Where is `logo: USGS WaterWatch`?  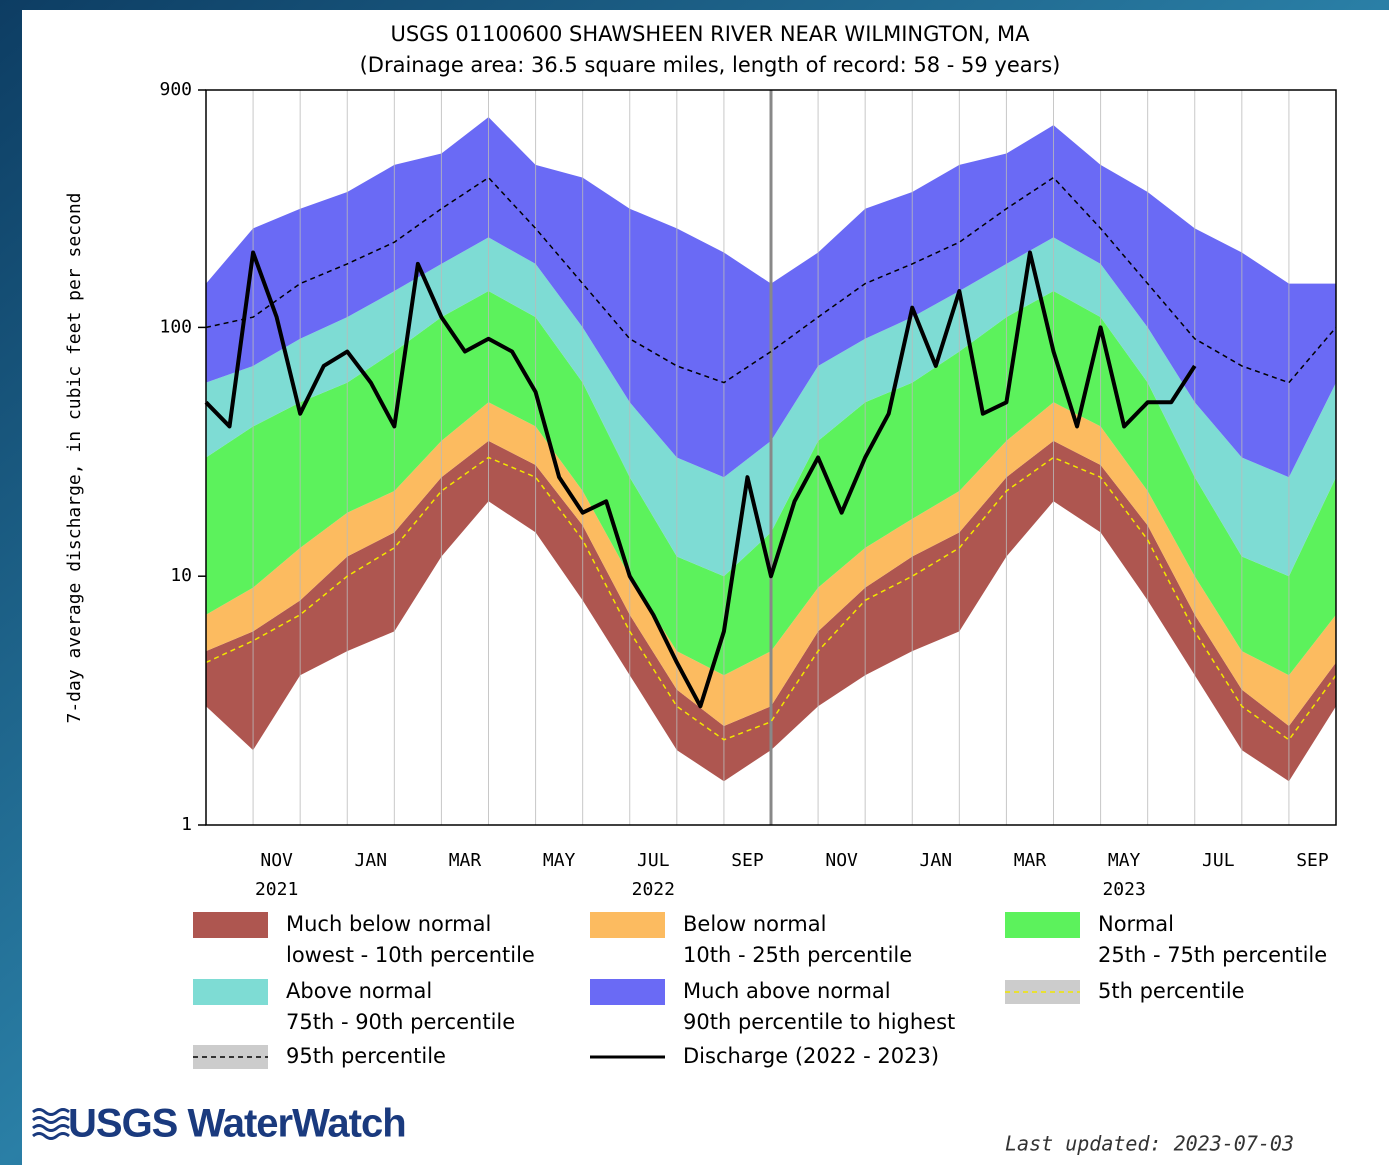 logo: USGS WaterWatch is located at coordinates (237, 1124).